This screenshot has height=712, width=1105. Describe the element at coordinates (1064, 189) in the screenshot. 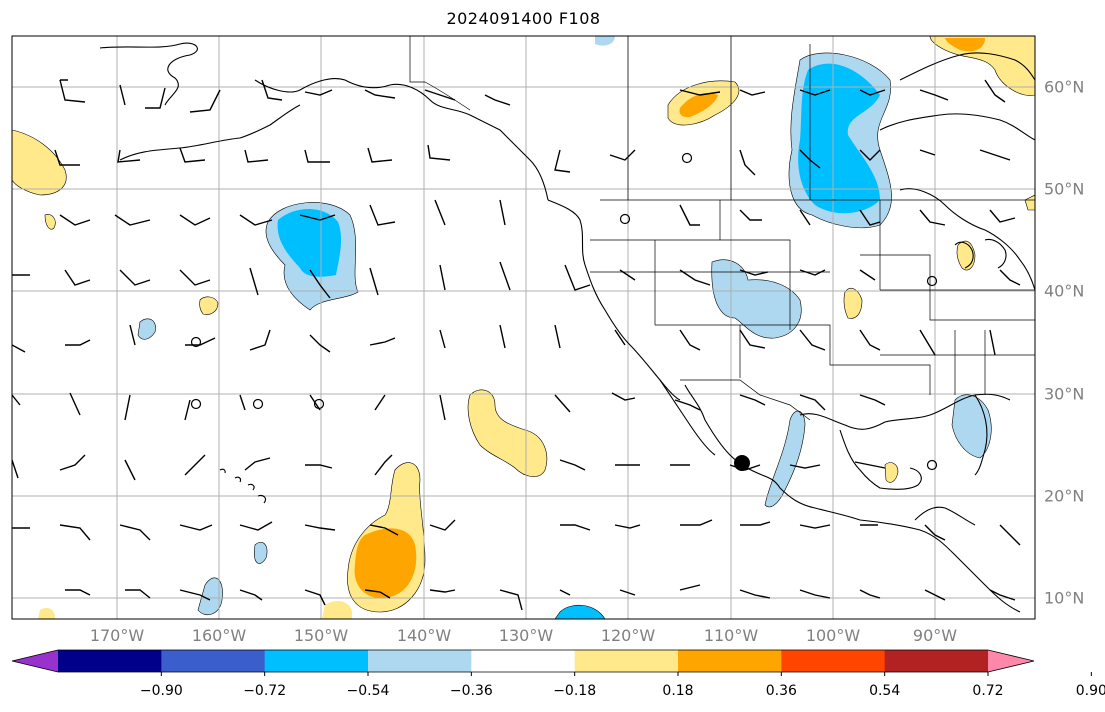

I see `lat-label-50n: 50°N` at that location.